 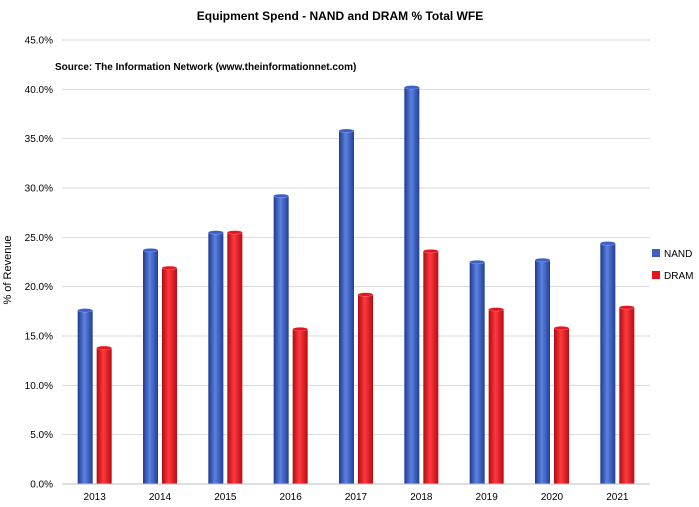 I want to click on x-tick-label: 2016, so click(x=291, y=497).